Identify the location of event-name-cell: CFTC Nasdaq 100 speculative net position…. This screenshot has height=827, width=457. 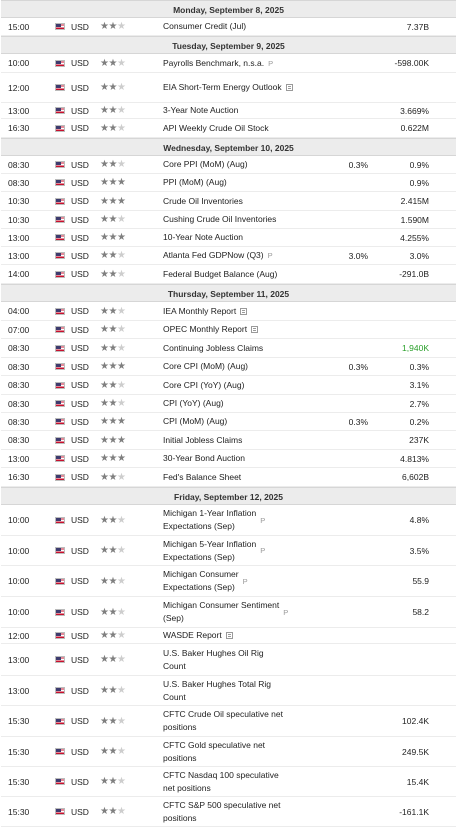
(244, 781).